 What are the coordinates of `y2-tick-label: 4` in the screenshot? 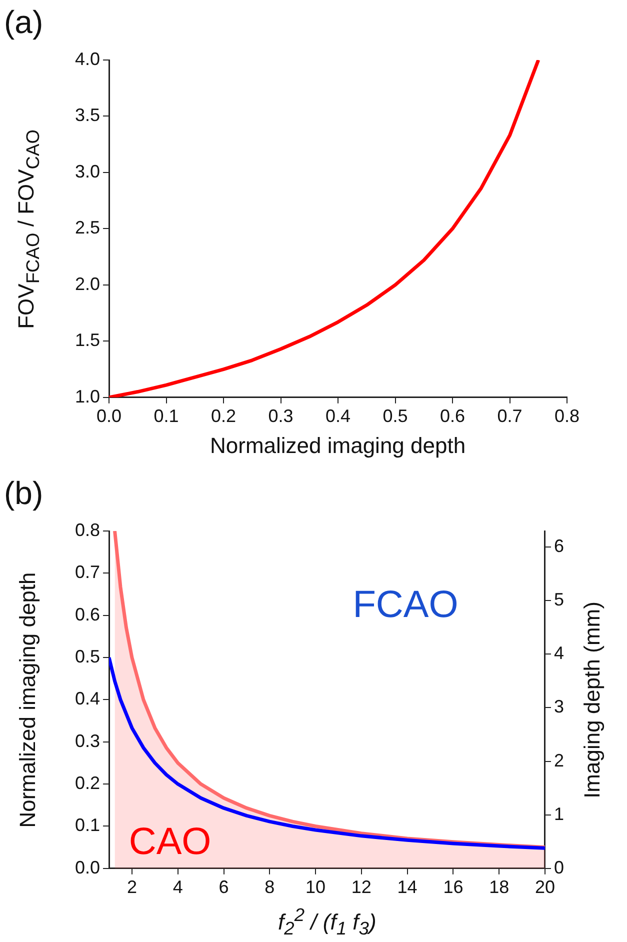 It's located at (559, 653).